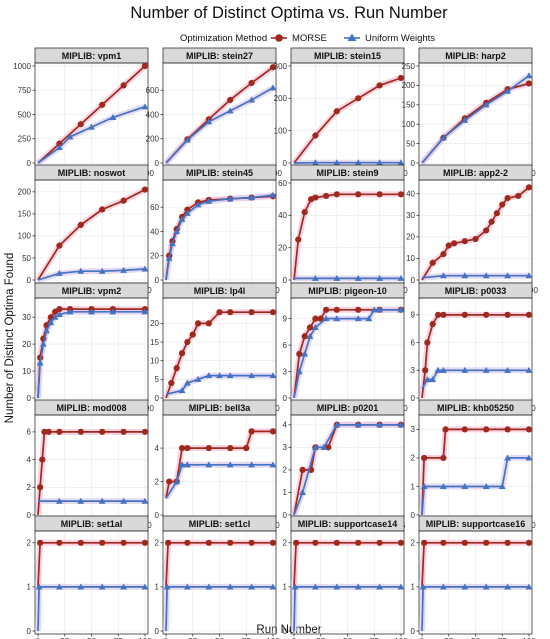 Image resolution: width=550 pixels, height=639 pixels. What do you see at coordinates (92, 173) in the screenshot?
I see `panel-strip-label: MIPLIB: noswot` at bounding box center [92, 173].